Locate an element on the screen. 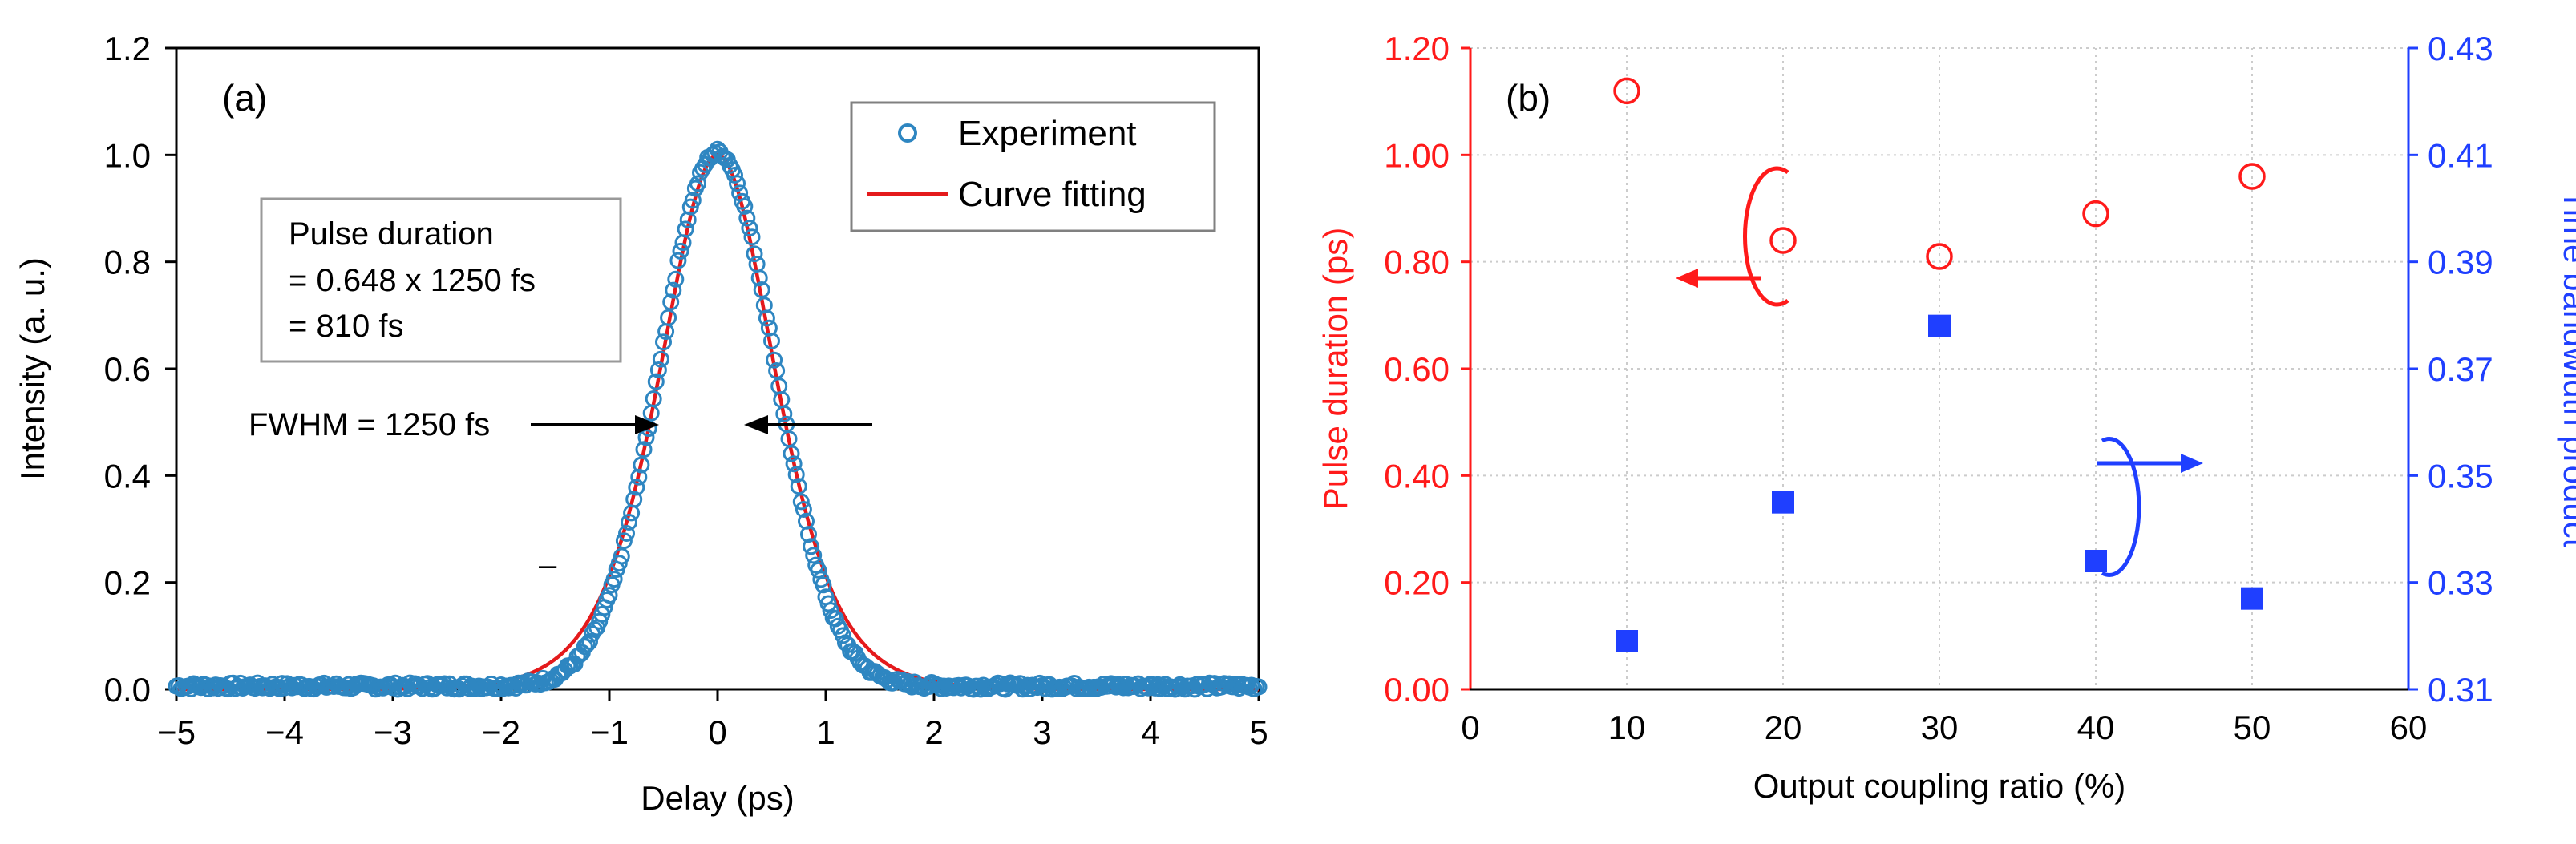 This screenshot has height=844, width=2576. panel-a-x-axis-label: Delay (ps) is located at coordinates (717, 798).